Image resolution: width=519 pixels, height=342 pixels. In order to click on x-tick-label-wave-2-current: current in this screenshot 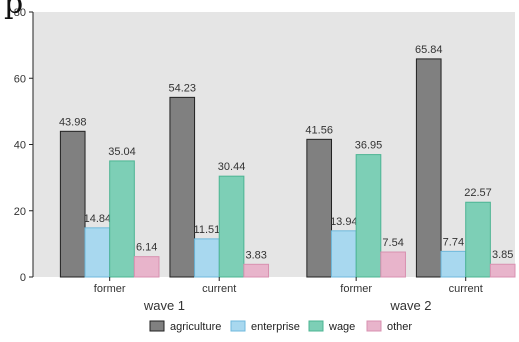, I will do `click(466, 289)`.